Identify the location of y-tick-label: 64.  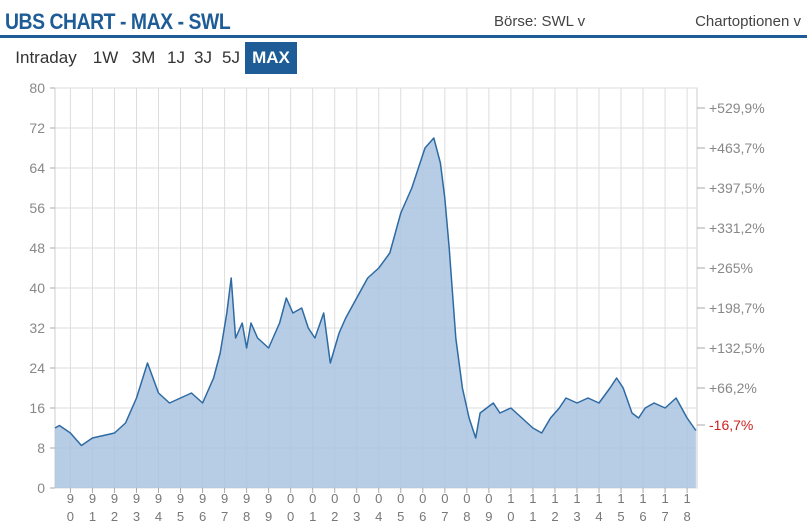
(37, 168).